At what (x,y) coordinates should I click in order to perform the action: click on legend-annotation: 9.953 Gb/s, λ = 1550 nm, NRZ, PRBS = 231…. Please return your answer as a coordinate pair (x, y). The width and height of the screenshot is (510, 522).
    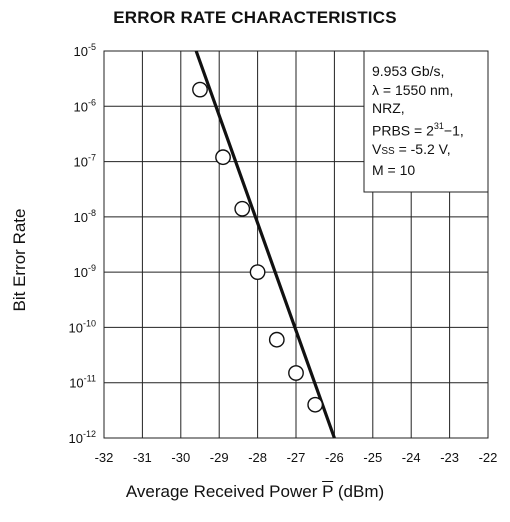
    Looking at the image, I should click on (418, 121).